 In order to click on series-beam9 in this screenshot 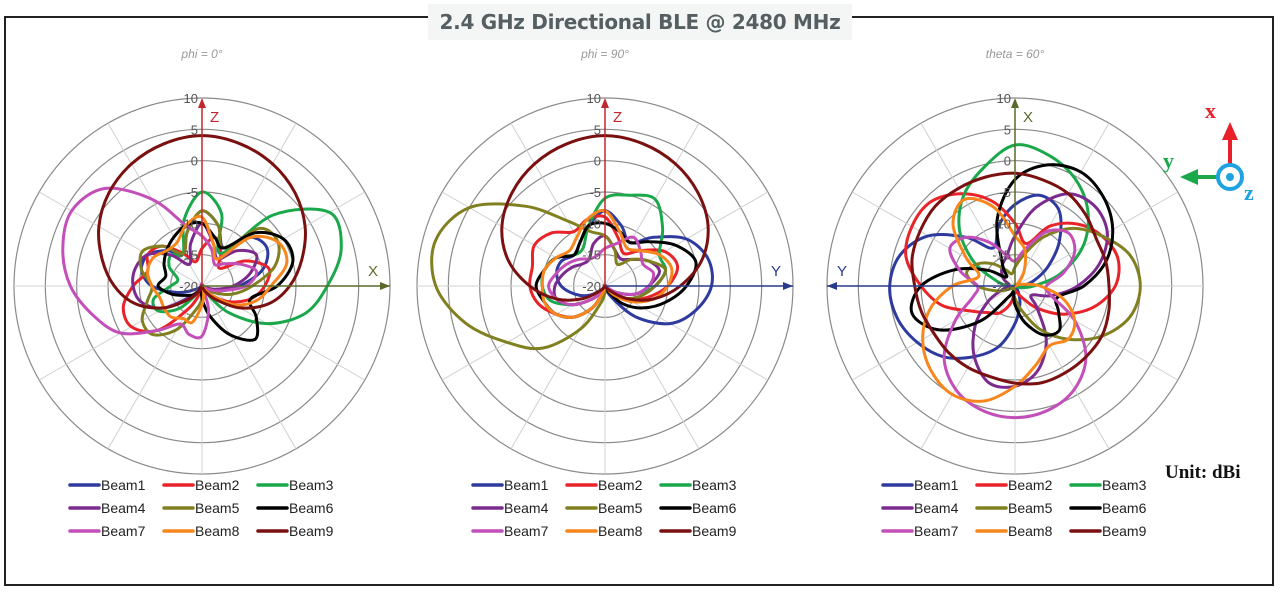, I will do `click(1011, 278)`.